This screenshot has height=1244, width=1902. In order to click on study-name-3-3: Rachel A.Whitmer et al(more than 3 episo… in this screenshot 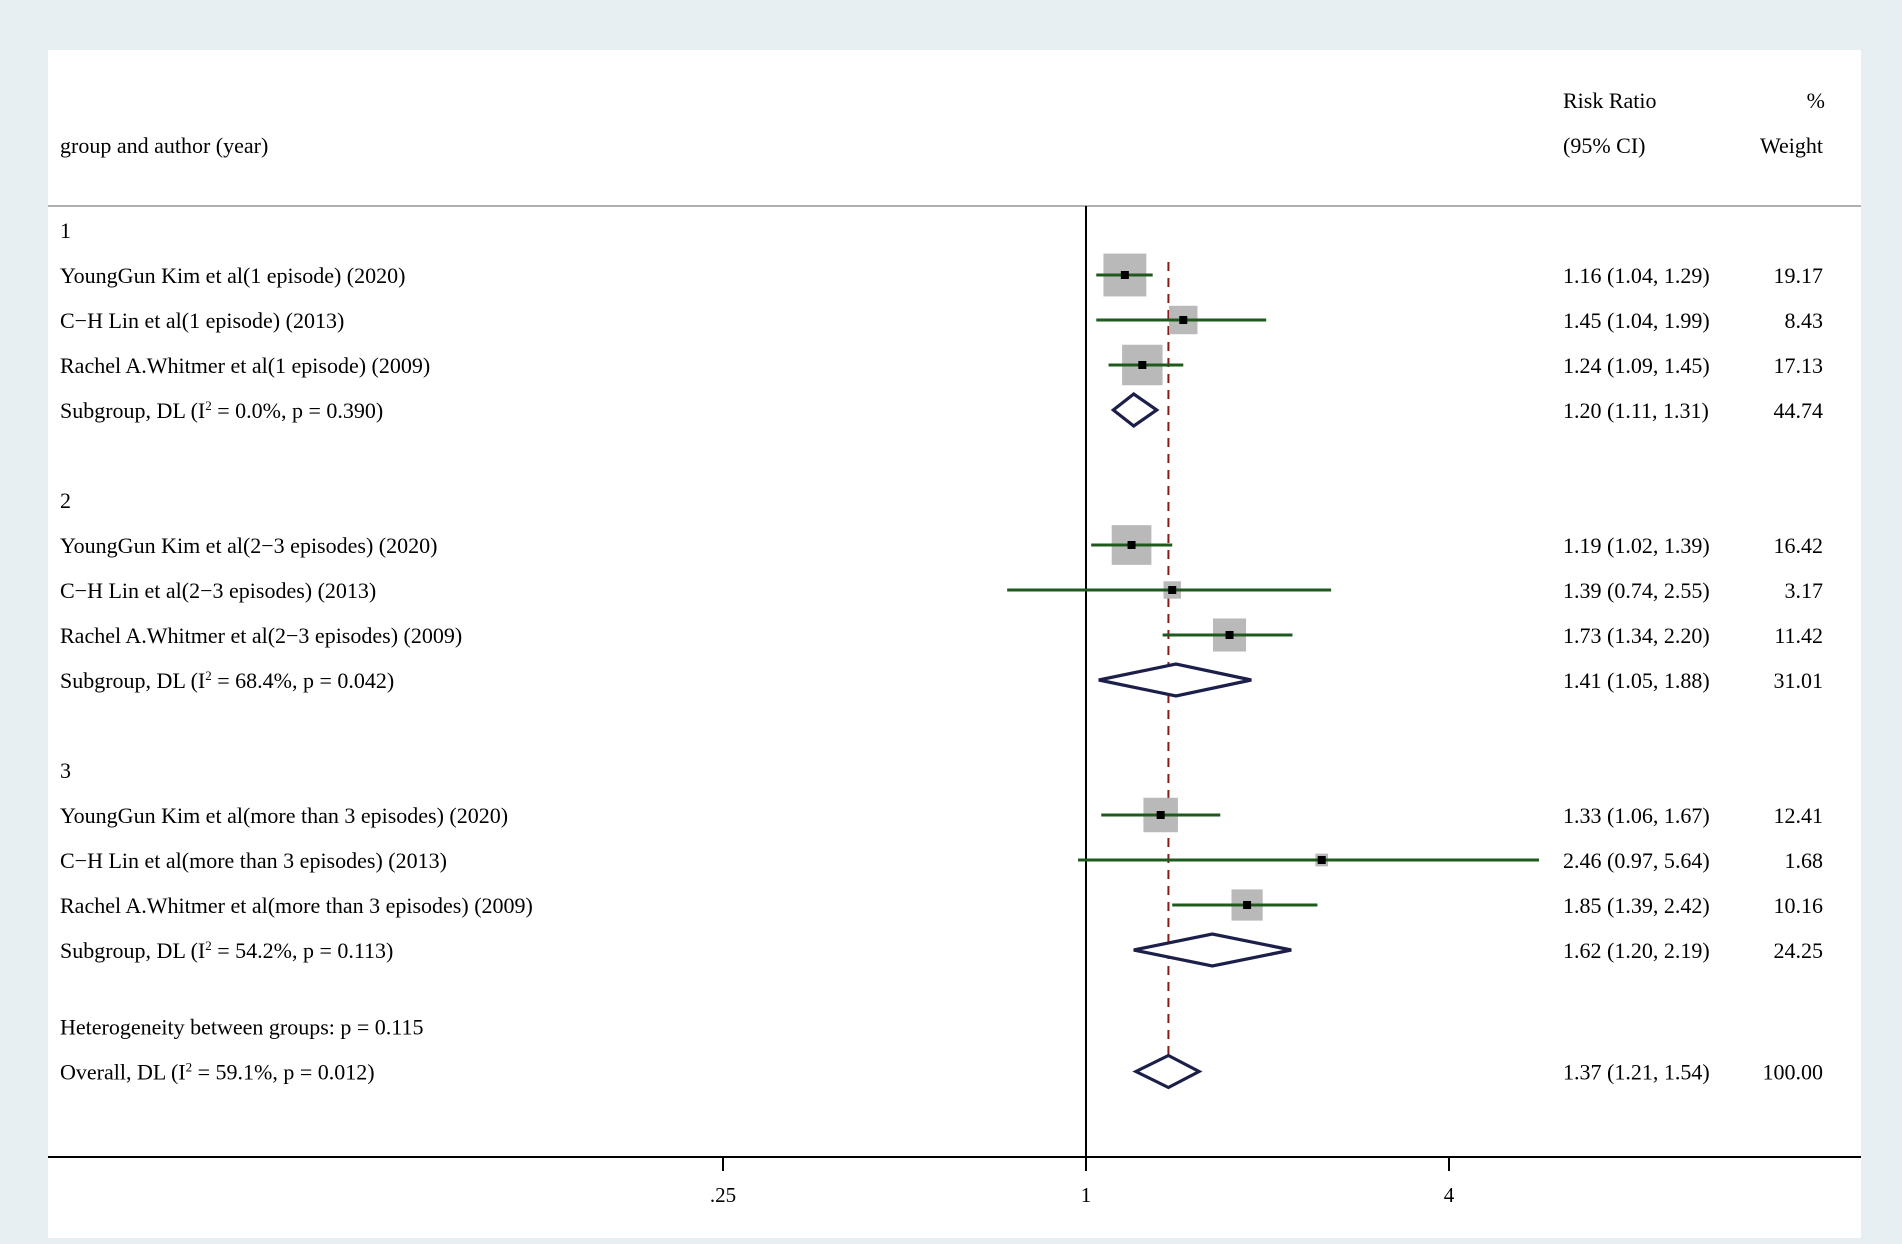, I will do `click(296, 905)`.